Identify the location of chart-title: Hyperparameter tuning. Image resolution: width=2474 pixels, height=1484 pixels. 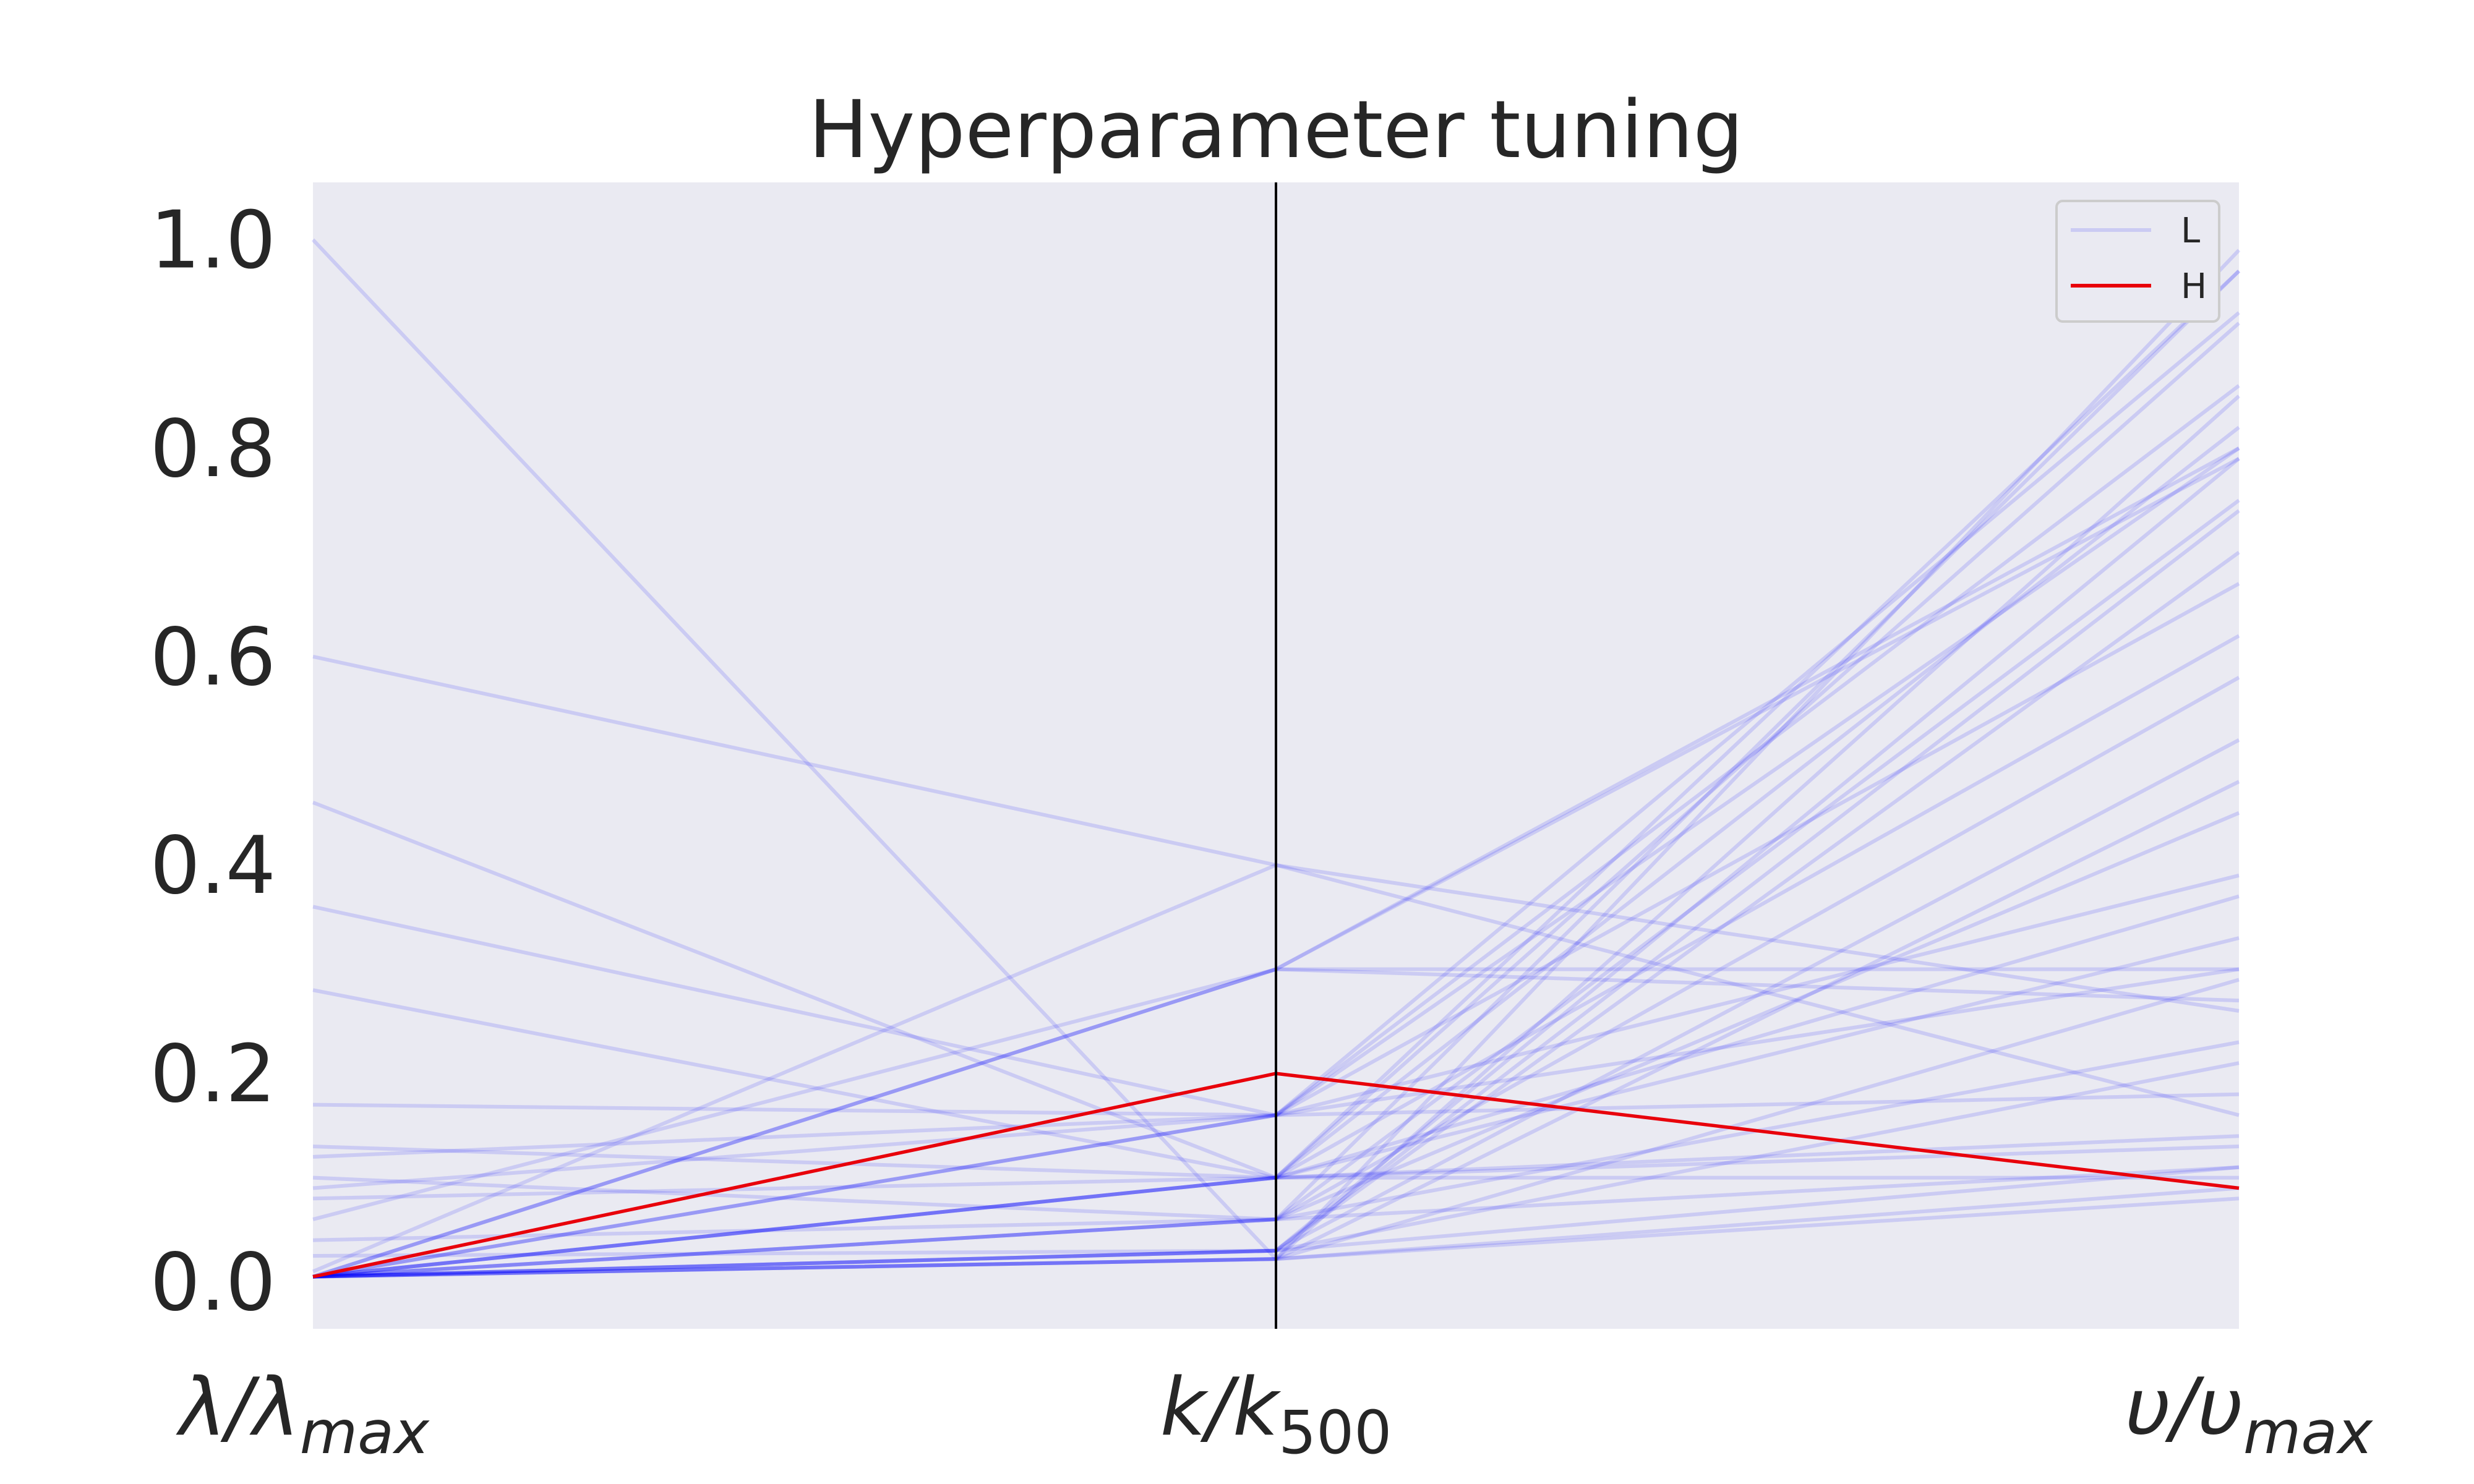
(1275, 130).